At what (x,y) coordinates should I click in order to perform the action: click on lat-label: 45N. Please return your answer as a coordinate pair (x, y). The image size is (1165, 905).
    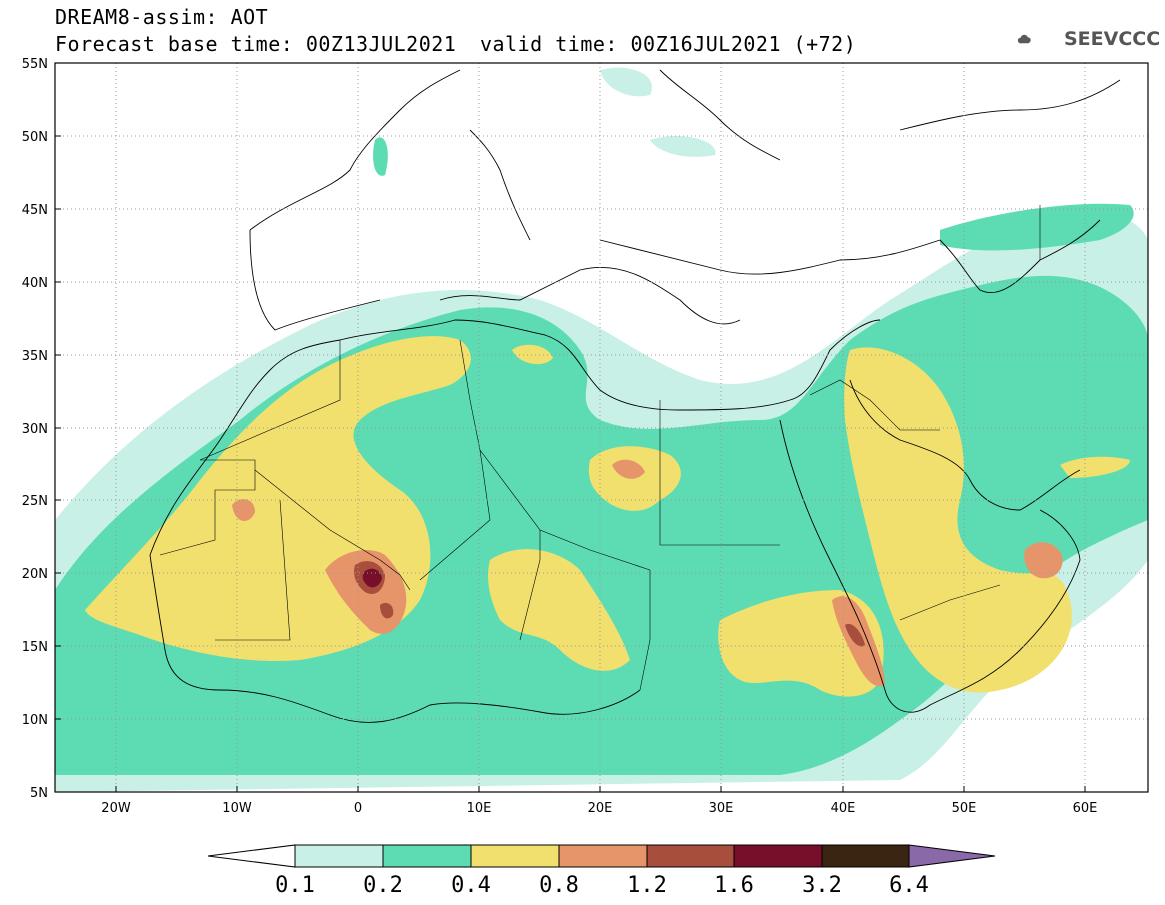
    Looking at the image, I should click on (35, 210).